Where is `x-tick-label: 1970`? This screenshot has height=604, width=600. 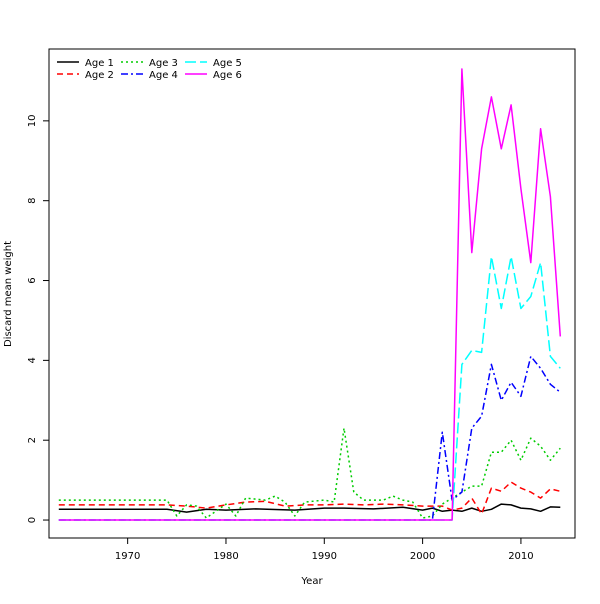 x-tick-label: 1970 is located at coordinates (127, 556).